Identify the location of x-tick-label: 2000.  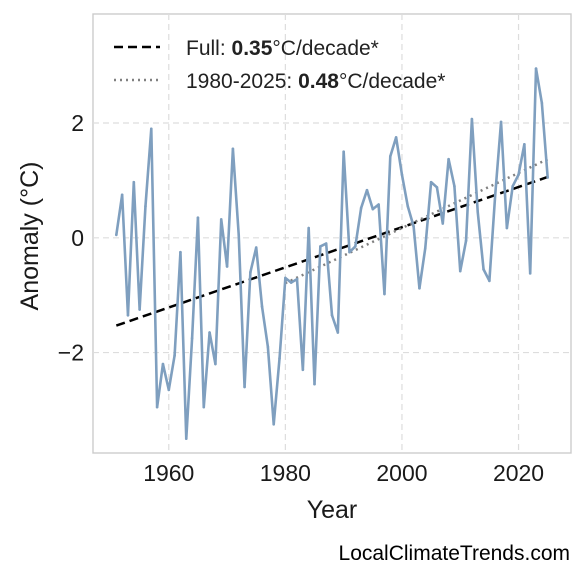
(401, 473).